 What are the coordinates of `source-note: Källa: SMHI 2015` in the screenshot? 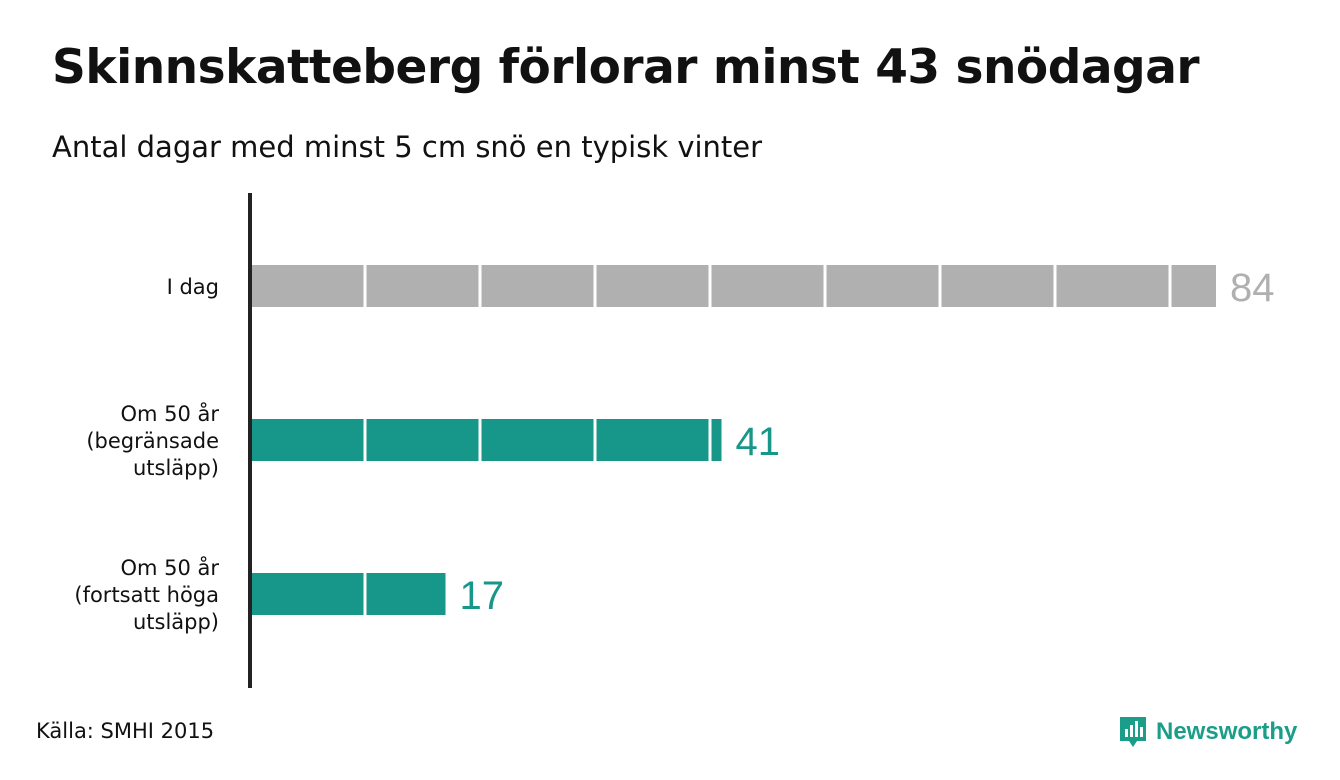 It's located at (125, 731).